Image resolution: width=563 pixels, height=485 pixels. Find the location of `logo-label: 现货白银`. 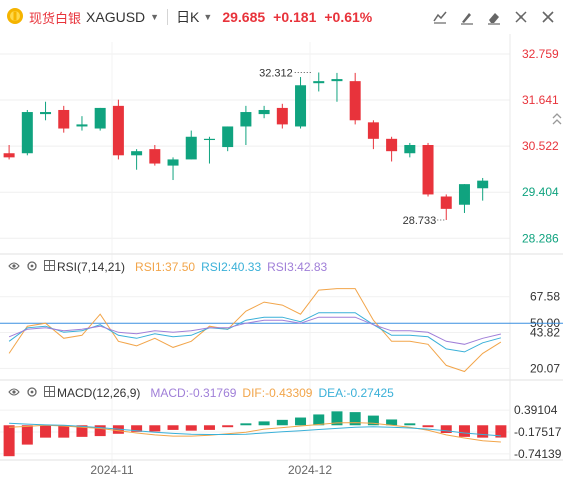

logo-label: 现货白银 is located at coordinates (55, 18).